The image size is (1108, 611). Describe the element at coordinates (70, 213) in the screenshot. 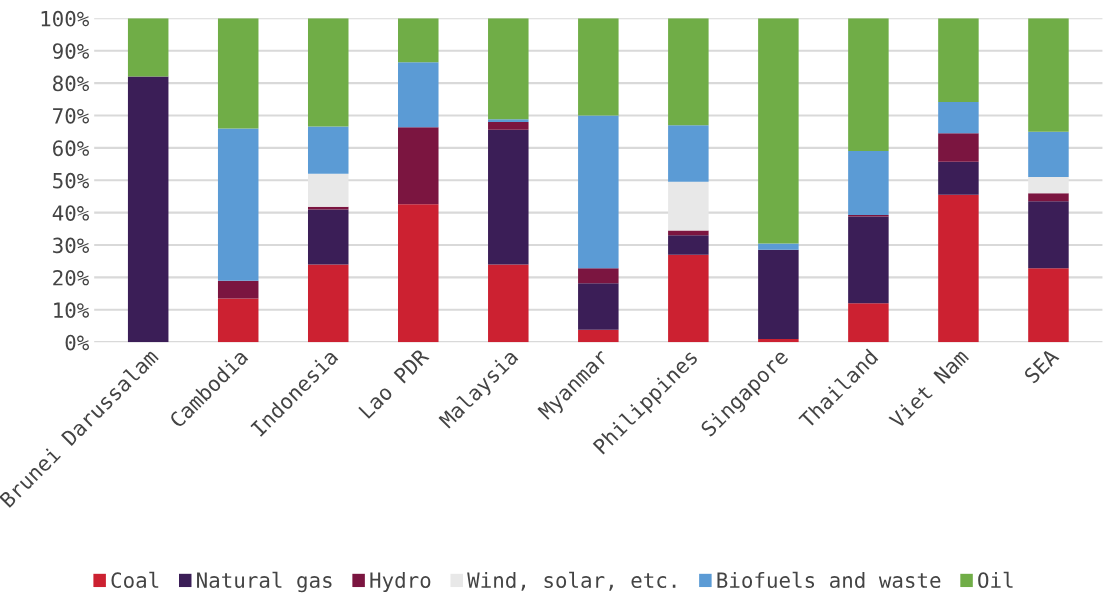

I see `y-tick-label: 40%` at that location.